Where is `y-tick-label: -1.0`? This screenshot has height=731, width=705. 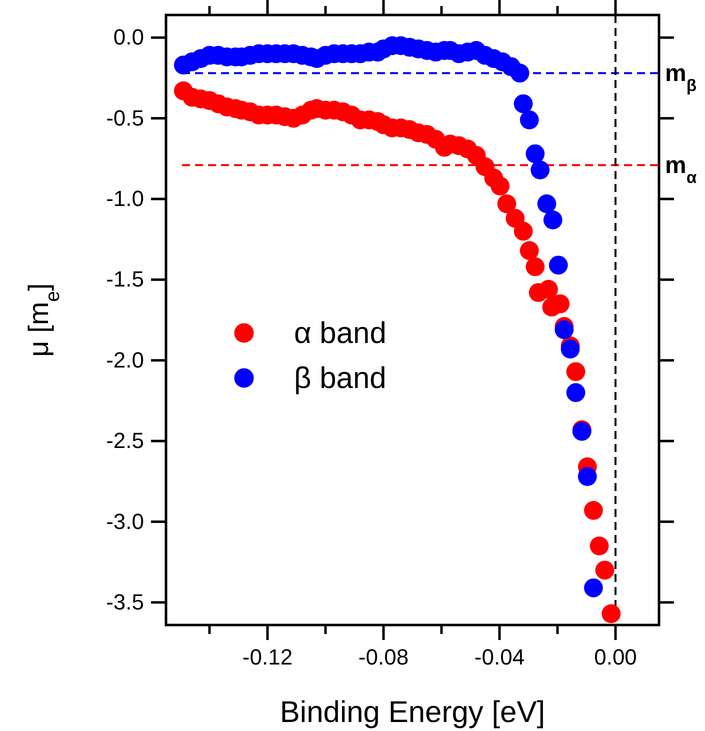
y-tick-label: -1.0 is located at coordinates (125, 199).